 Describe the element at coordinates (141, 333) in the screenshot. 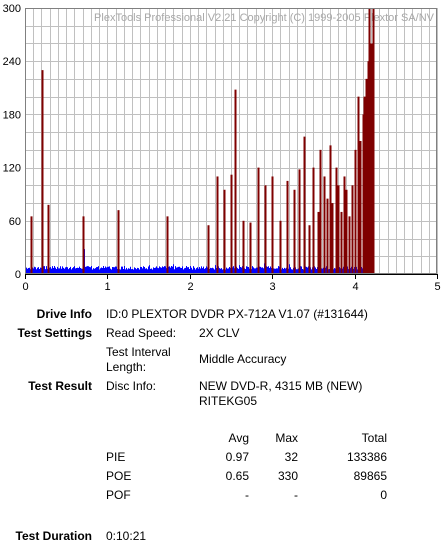

I see `read-speed-label: Read Speed:` at that location.